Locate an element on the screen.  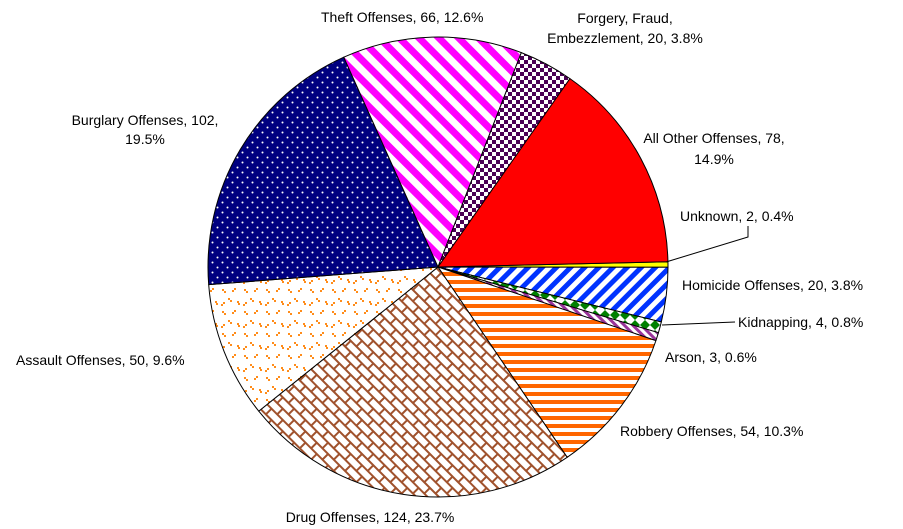
slice-label-line-kidnapping-0: Kidnapping, 4, 0.8% is located at coordinates (800, 322).